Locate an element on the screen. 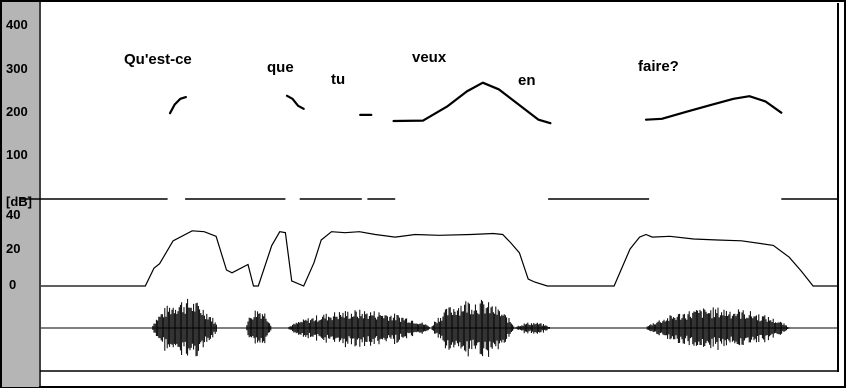  pitch-contours is located at coordinates (475, 103).